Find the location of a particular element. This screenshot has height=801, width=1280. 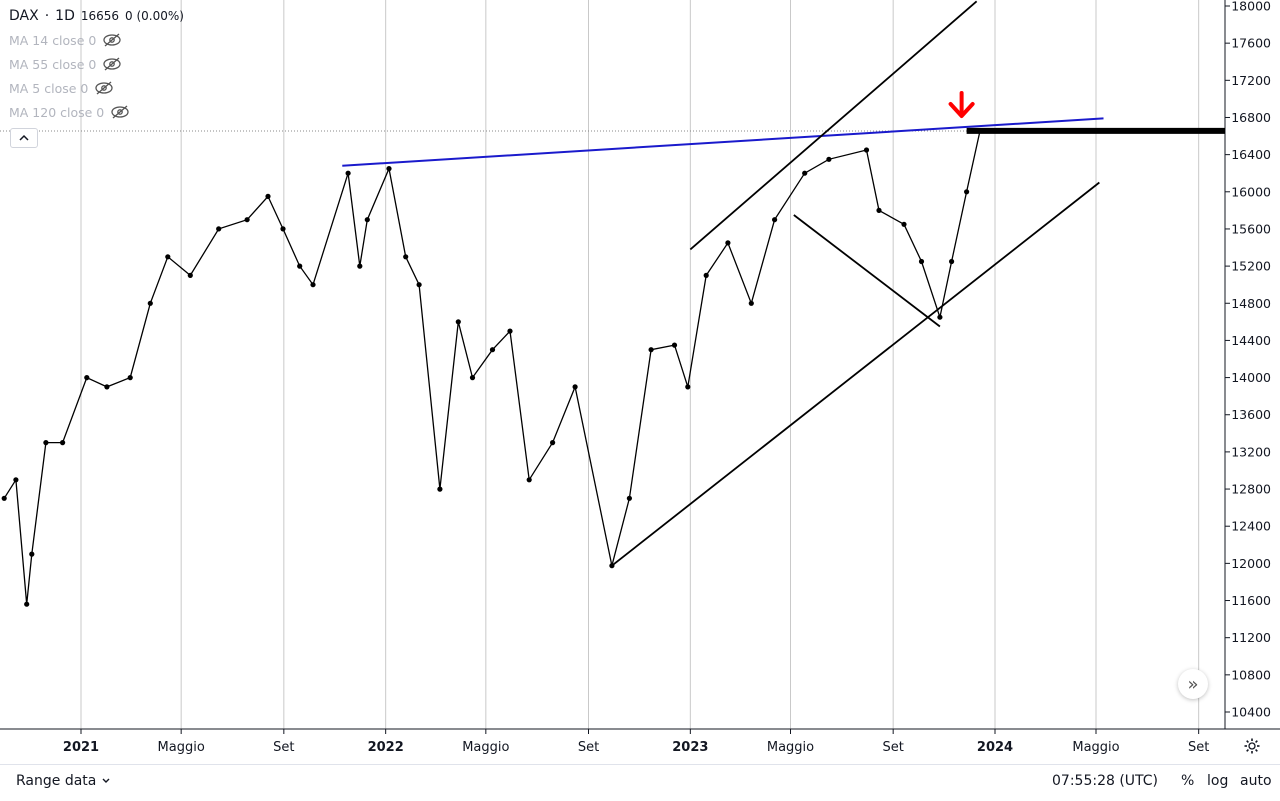

chevron-down-icon is located at coordinates (106, 780).